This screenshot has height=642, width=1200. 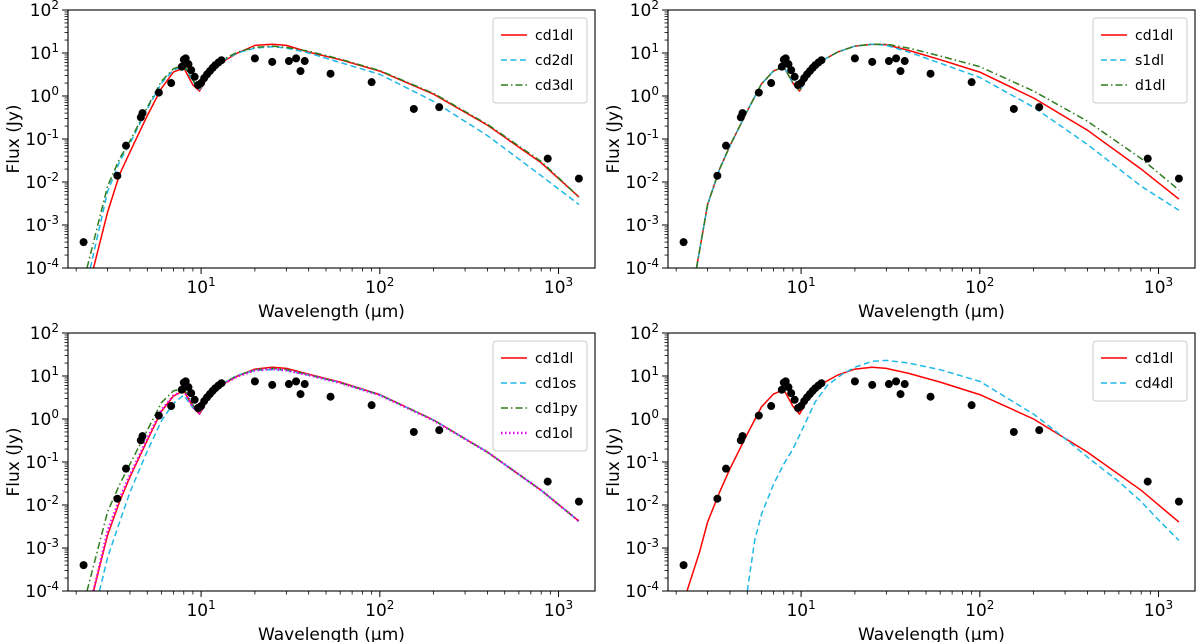 What do you see at coordinates (1140, 371) in the screenshot?
I see `legend: cd1dl cd4dl` at bounding box center [1140, 371].